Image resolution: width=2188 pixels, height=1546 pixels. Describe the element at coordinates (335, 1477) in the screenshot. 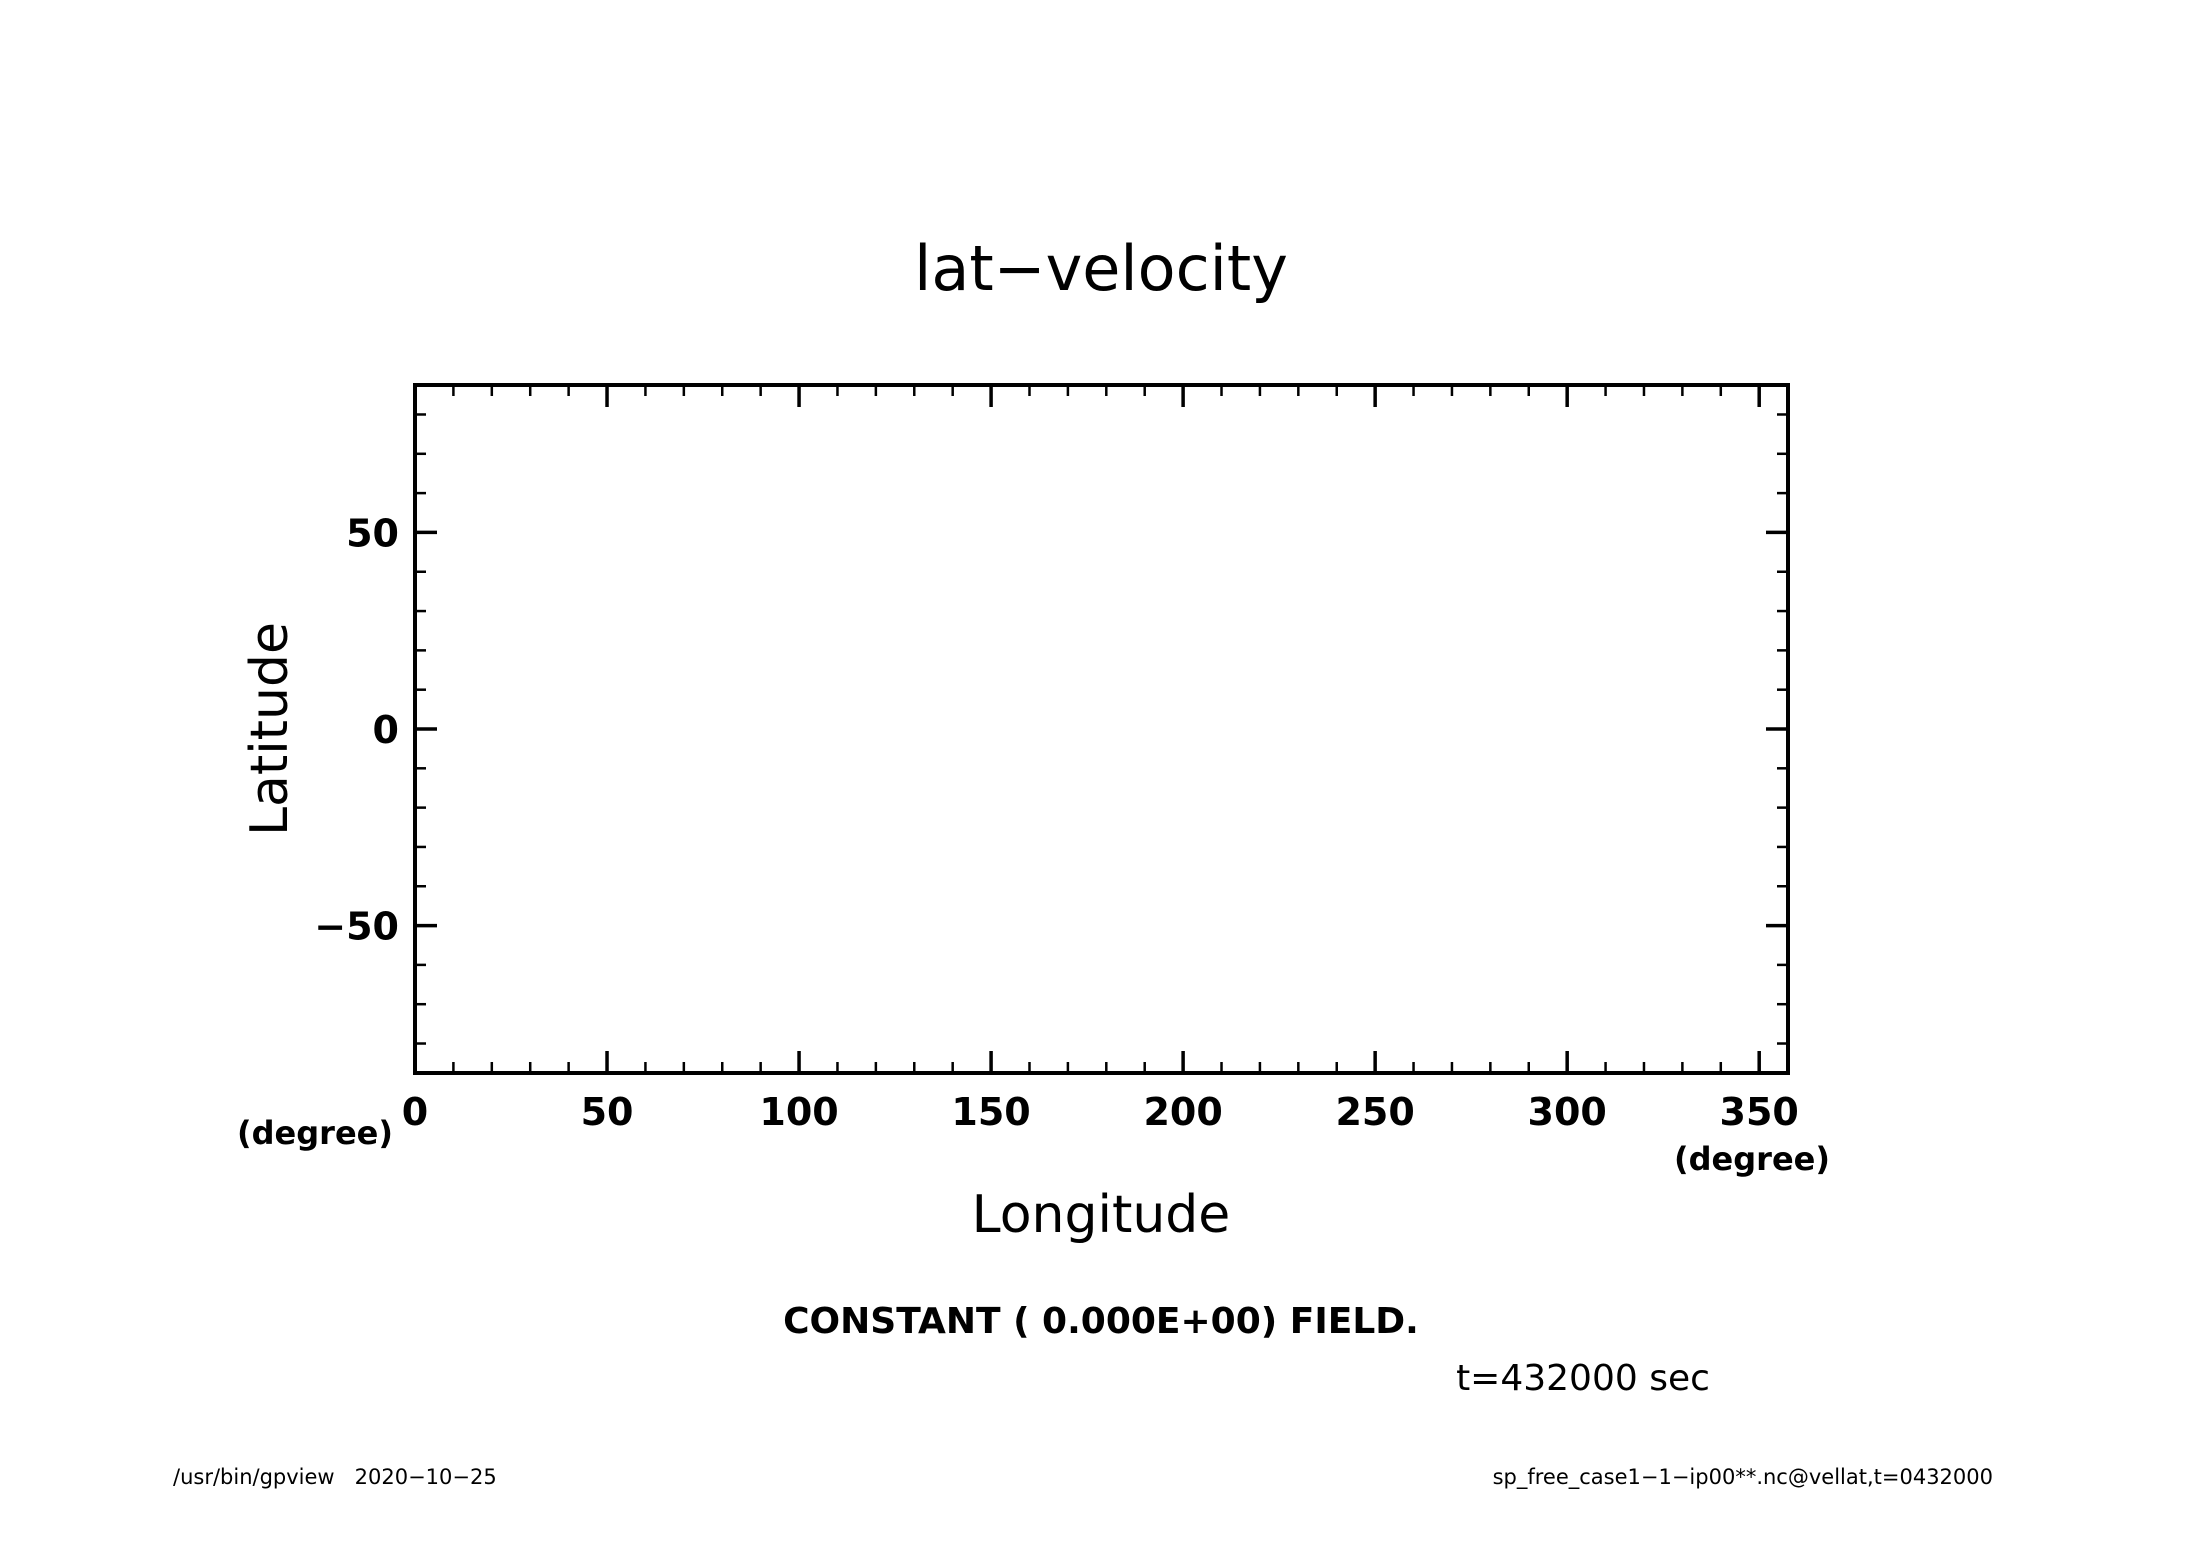

I see `footer-left: /usr/bin/gpview 2020−10−25` at that location.